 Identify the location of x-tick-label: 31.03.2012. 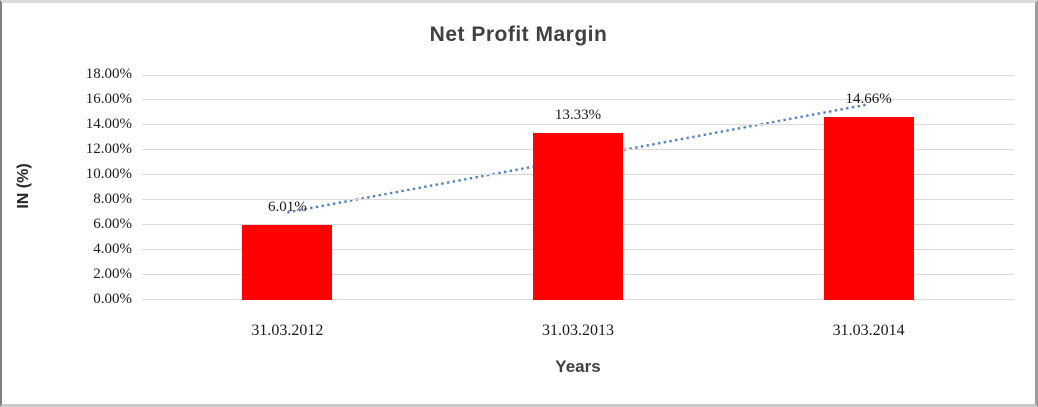
(287, 330).